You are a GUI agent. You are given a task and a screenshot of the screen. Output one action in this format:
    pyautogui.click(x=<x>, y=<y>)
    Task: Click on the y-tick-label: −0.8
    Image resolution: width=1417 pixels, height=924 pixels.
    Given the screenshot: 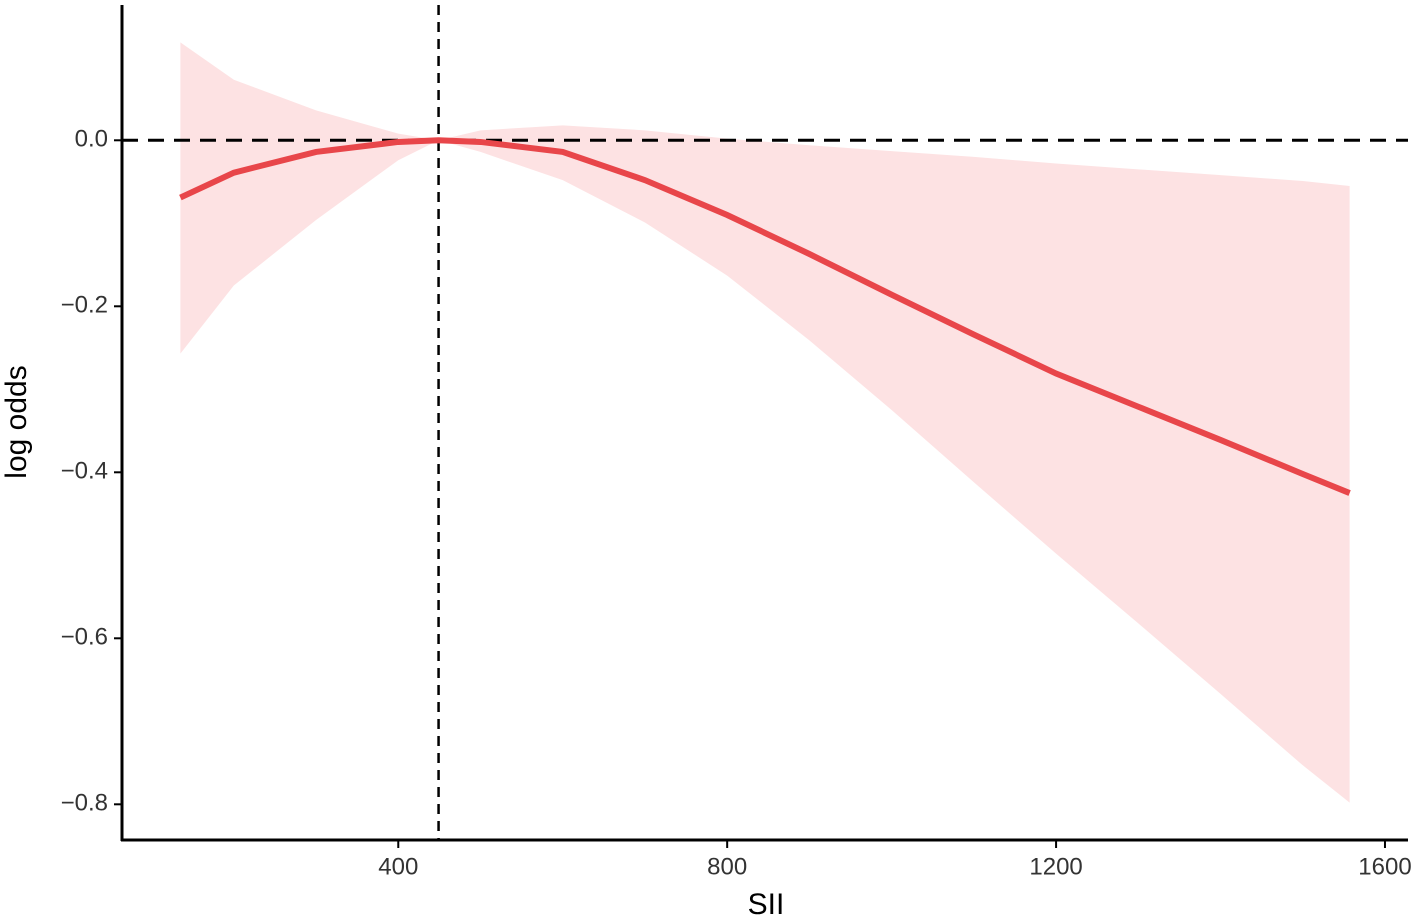 What is the action you would take?
    pyautogui.click(x=84, y=803)
    